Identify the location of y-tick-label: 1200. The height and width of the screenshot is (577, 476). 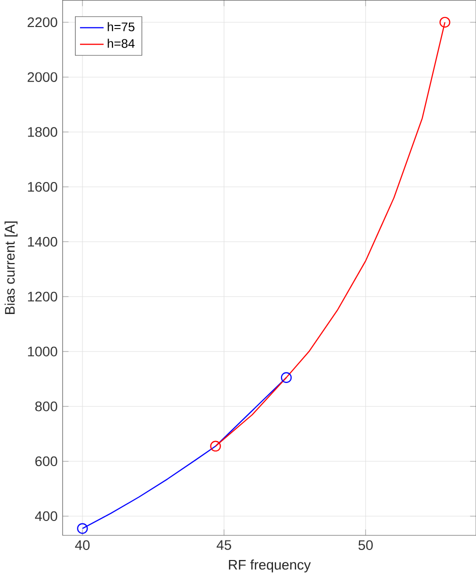
(43, 297).